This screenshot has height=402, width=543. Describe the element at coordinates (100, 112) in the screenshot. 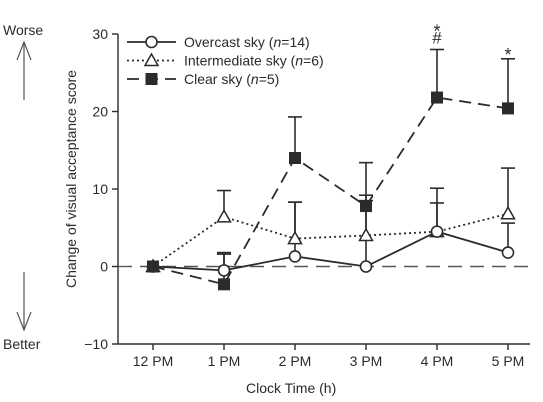

I see `y-tick-label: 20` at that location.